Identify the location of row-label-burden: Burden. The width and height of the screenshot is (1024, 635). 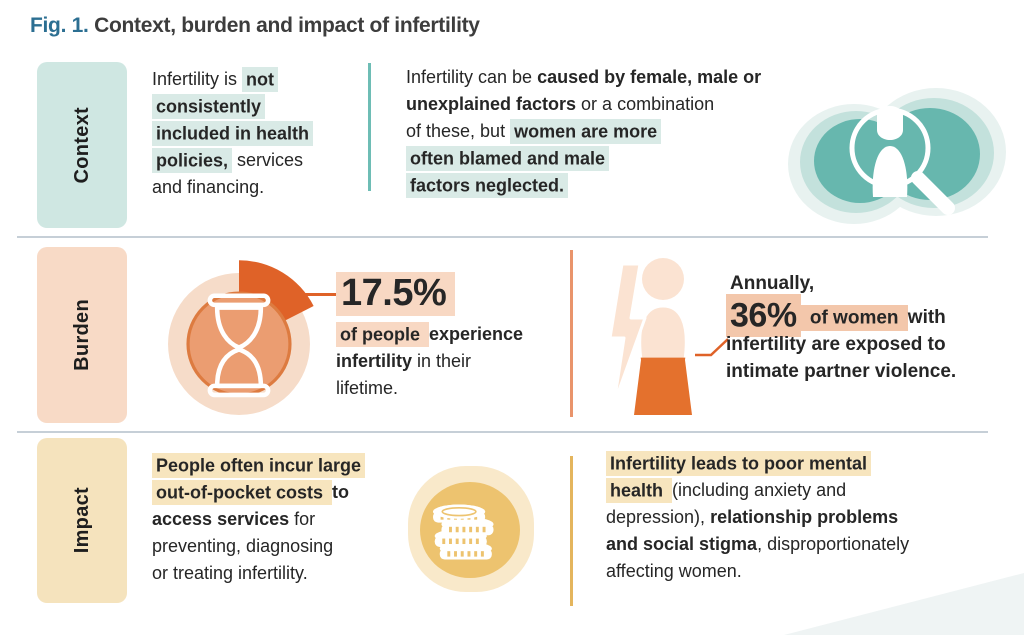
(82, 335).